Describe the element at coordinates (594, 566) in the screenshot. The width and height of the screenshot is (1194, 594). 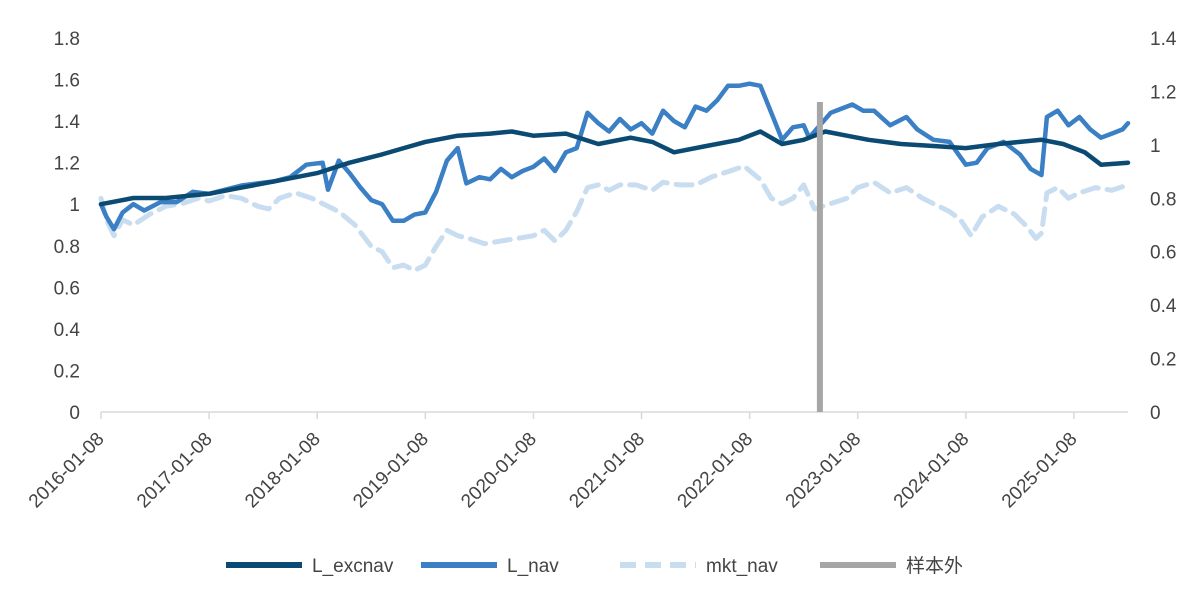
I see `legend: L_excnav L_nav mkt_nav 样本外` at that location.